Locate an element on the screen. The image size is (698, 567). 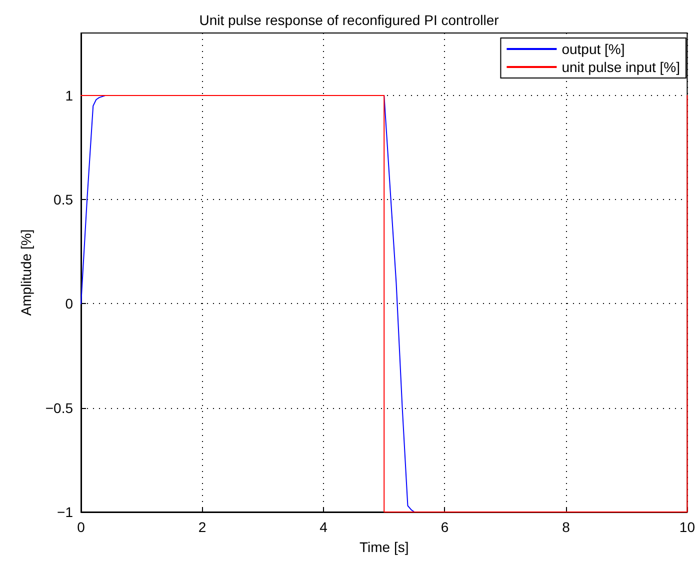
x-tick-label: 2 is located at coordinates (202, 527).